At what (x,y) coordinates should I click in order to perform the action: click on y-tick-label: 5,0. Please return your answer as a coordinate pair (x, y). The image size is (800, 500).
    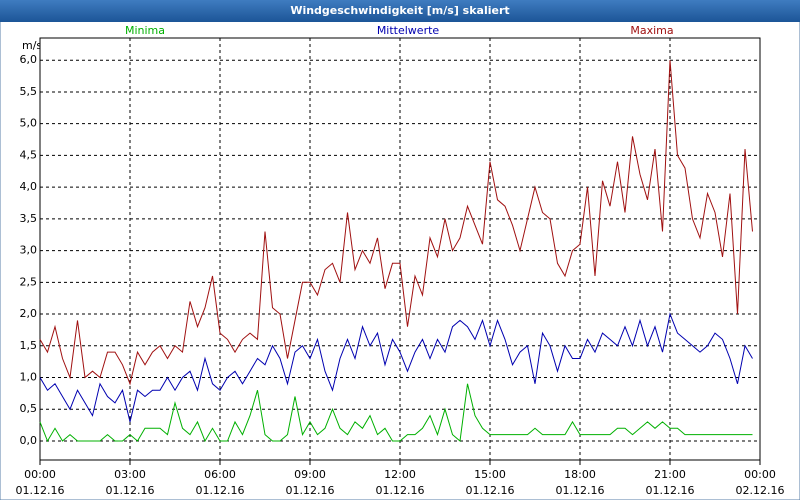
    Looking at the image, I should click on (29, 123).